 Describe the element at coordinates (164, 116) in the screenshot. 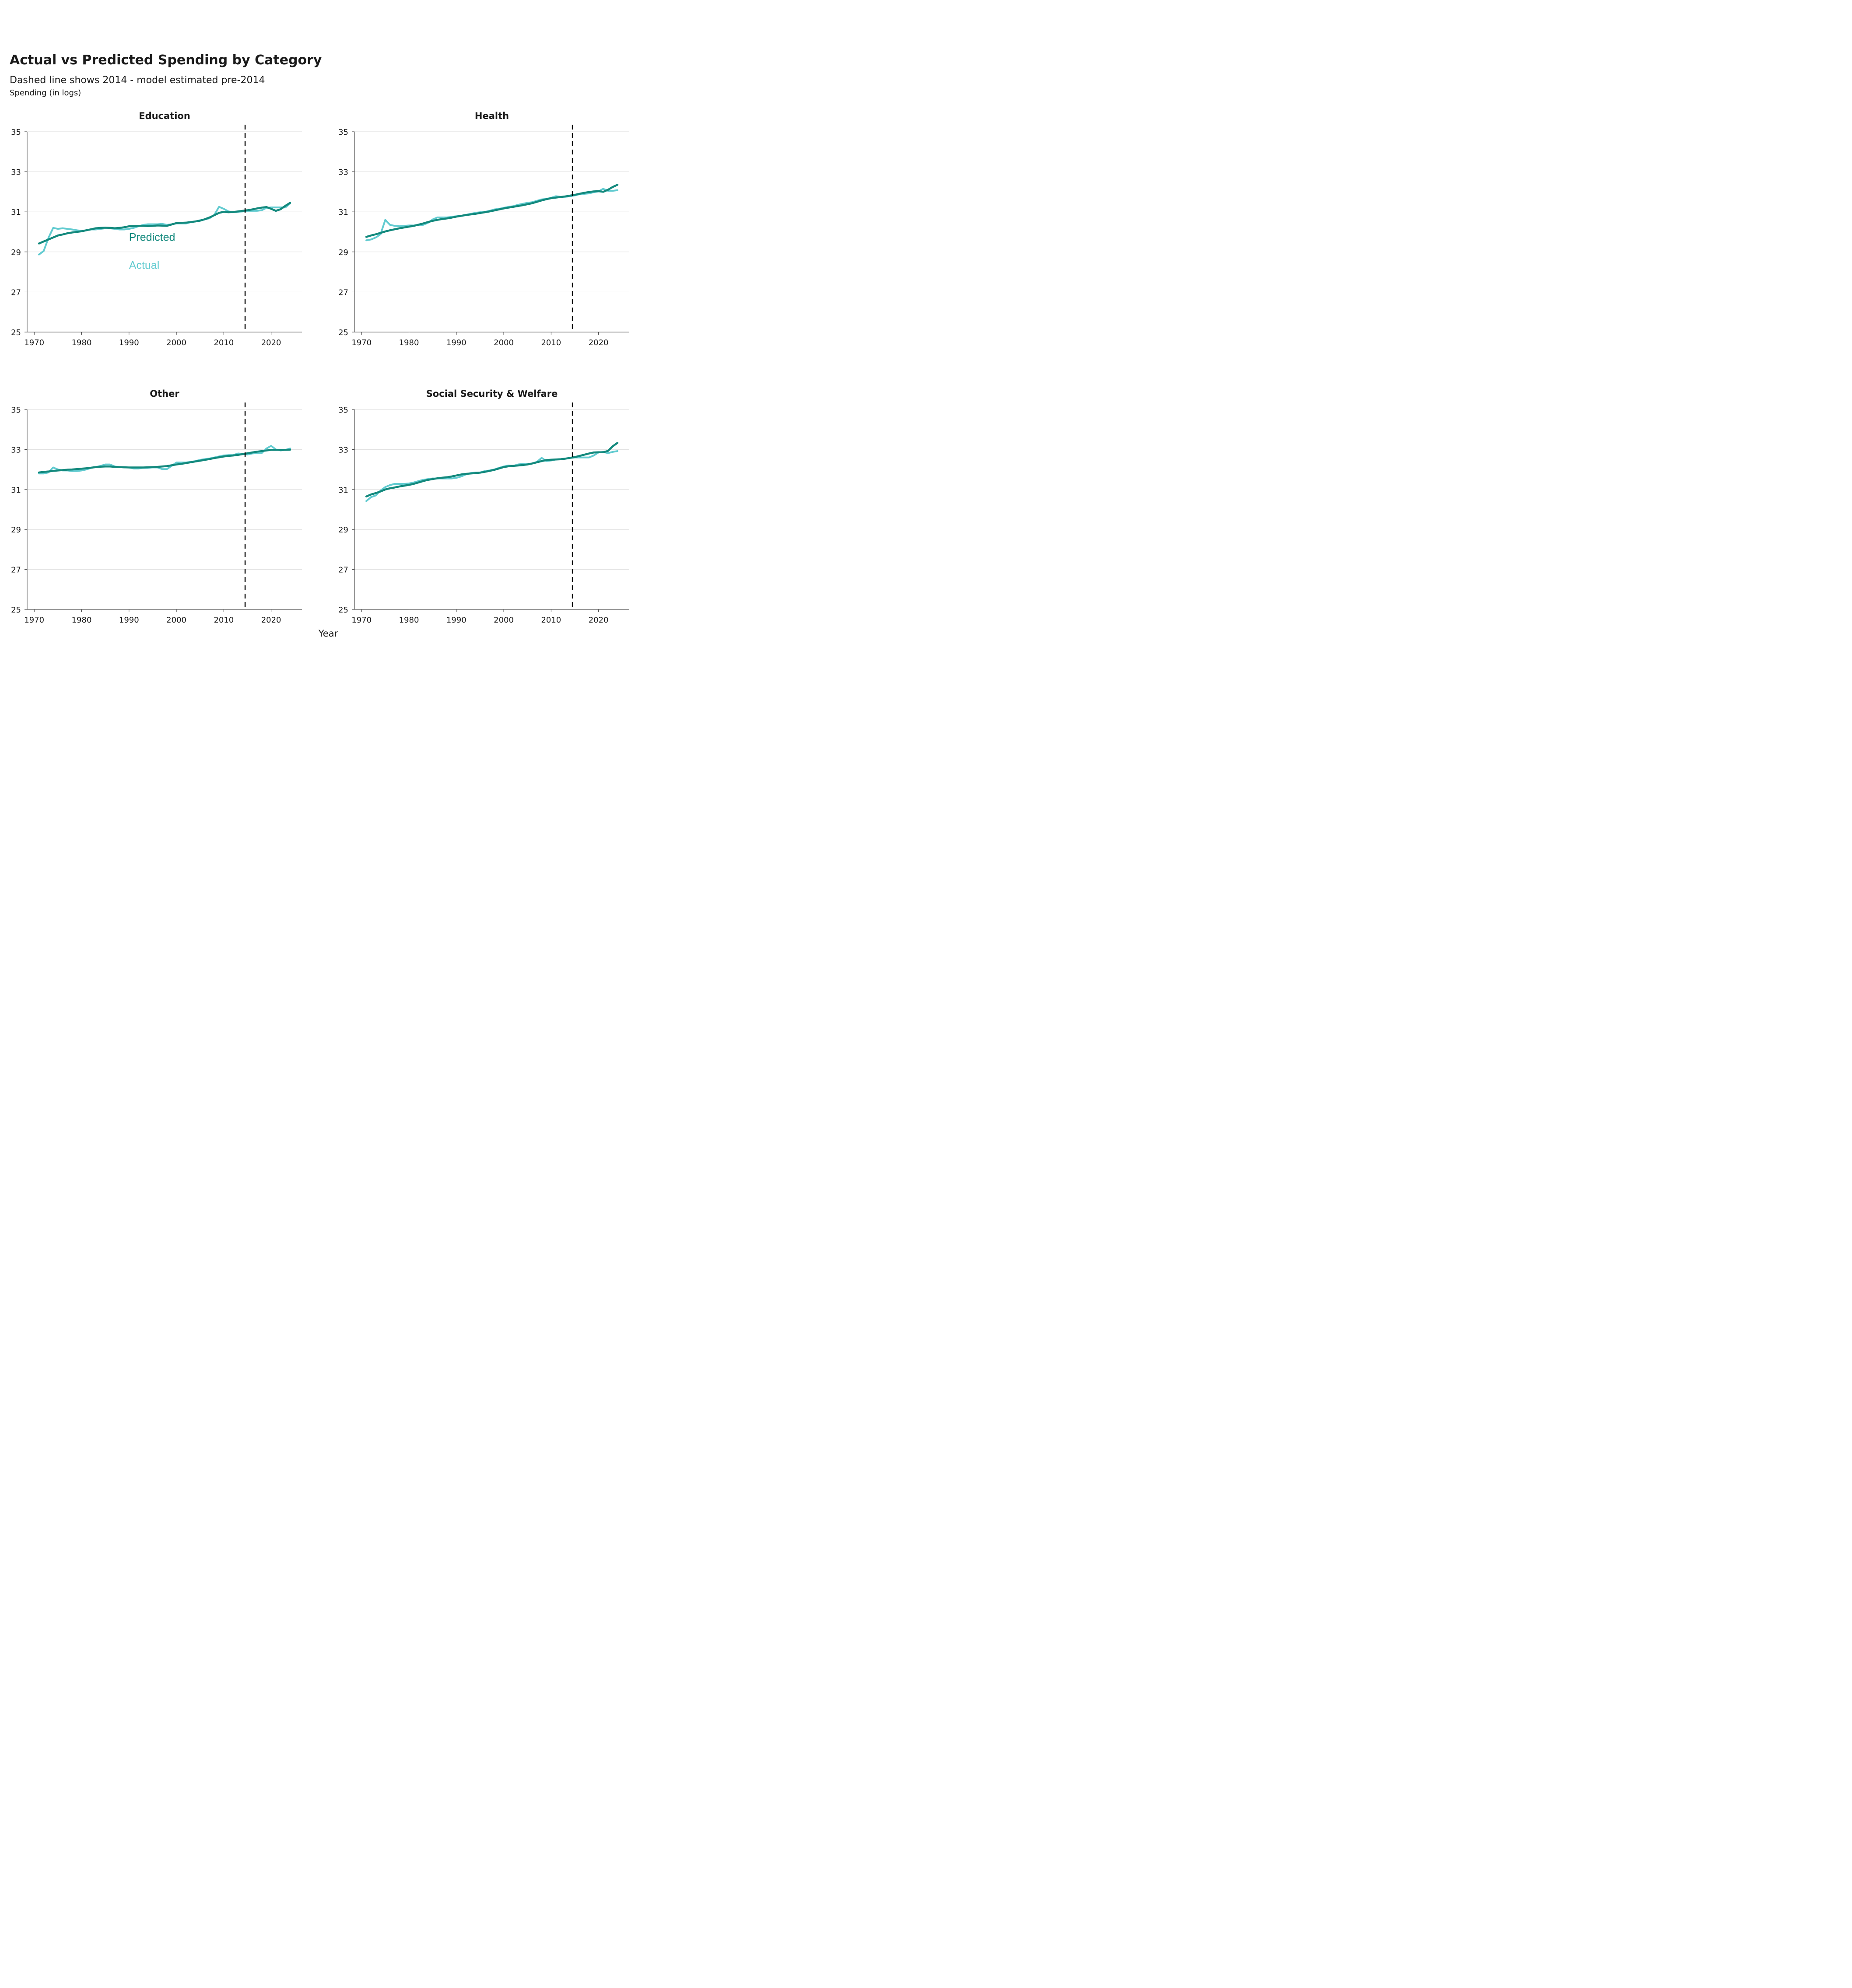

I see `panel-title: Education` at that location.